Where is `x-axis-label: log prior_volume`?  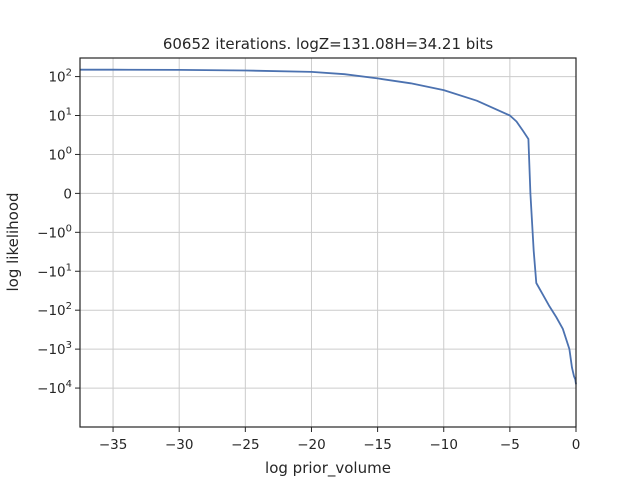
x-axis-label: log prior_volume is located at coordinates (328, 468).